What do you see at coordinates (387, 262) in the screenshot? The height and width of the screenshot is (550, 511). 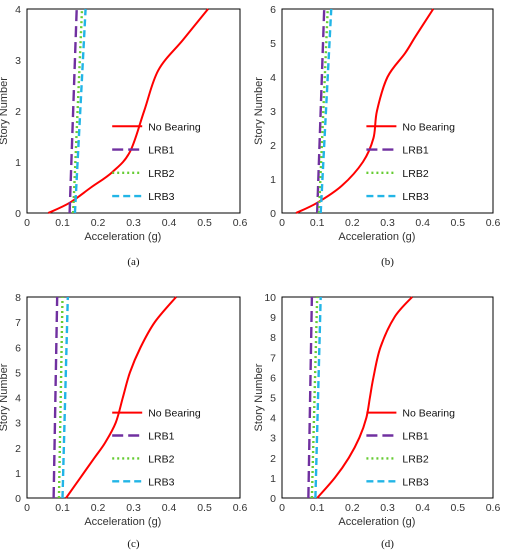 I see `panel-caption: (b)` at bounding box center [387, 262].